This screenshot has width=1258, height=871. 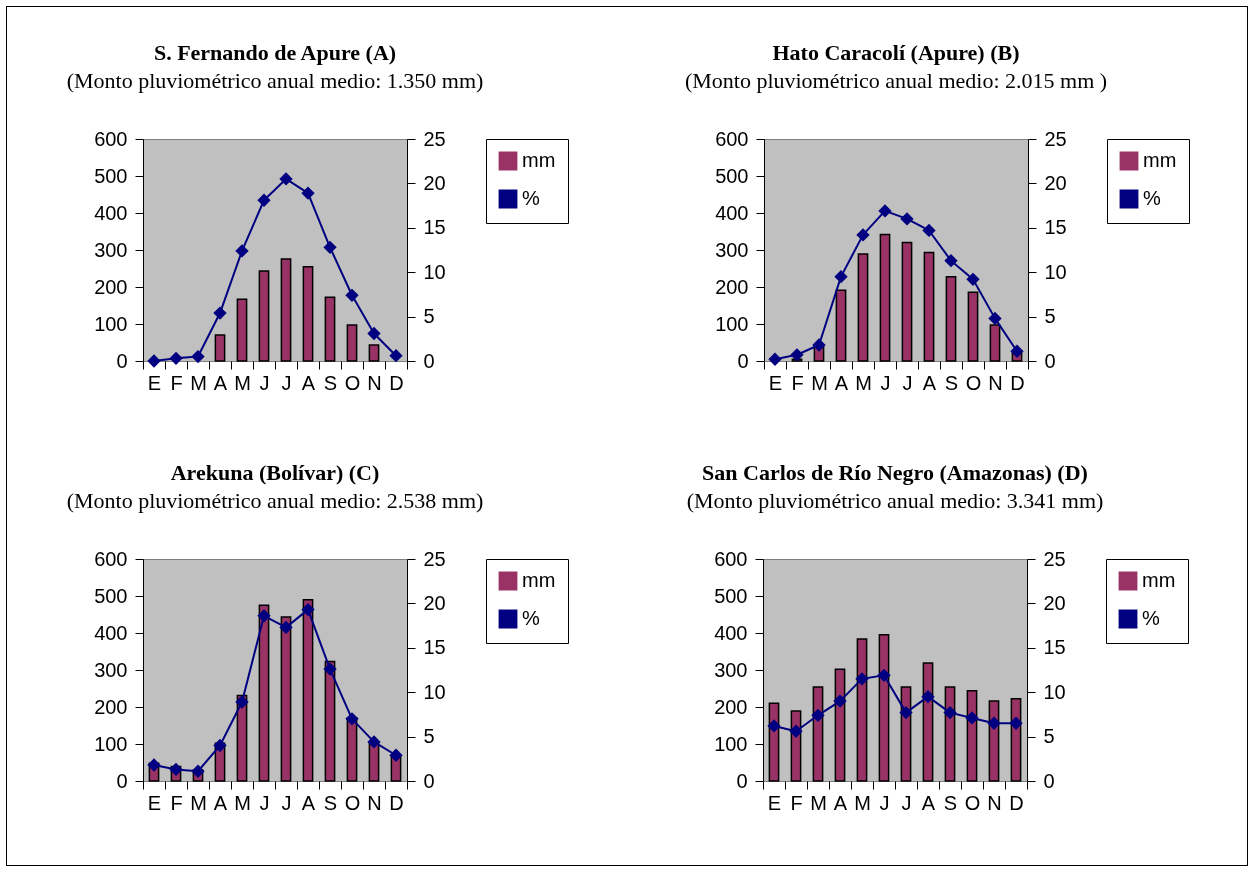 What do you see at coordinates (274, 500) in the screenshot?
I see `chart-subtitle: (Monto pluviométrico anual medio: 2.538 mm)` at bounding box center [274, 500].